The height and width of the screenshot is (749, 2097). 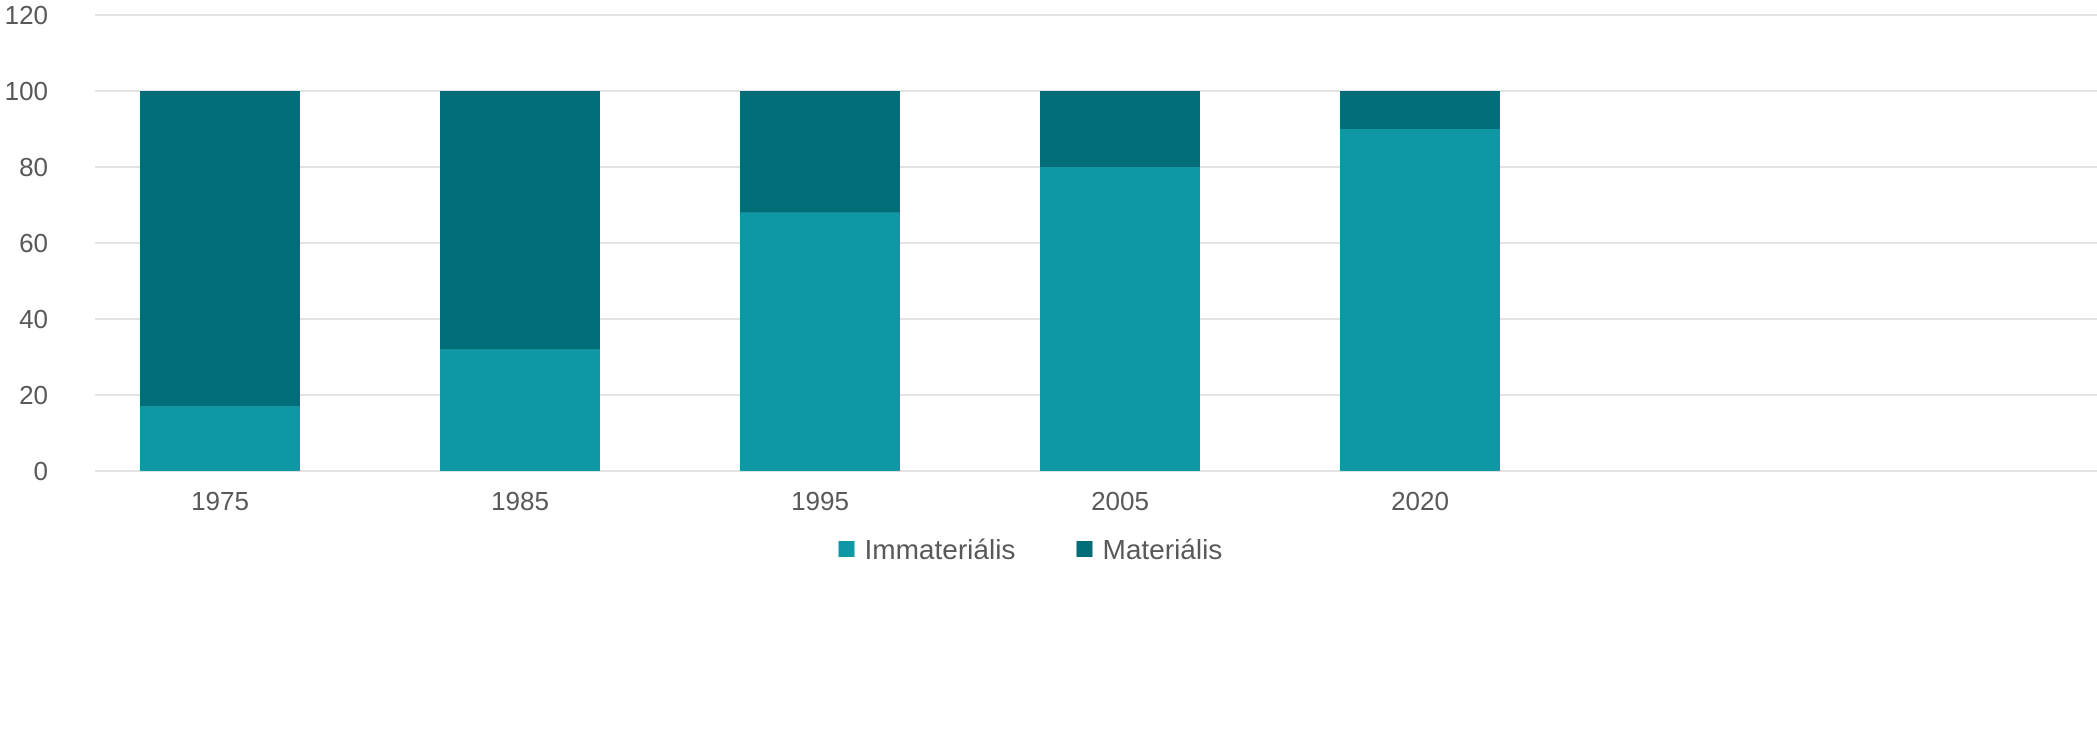 I want to click on y-tick-label-100: 100, so click(x=26, y=91).